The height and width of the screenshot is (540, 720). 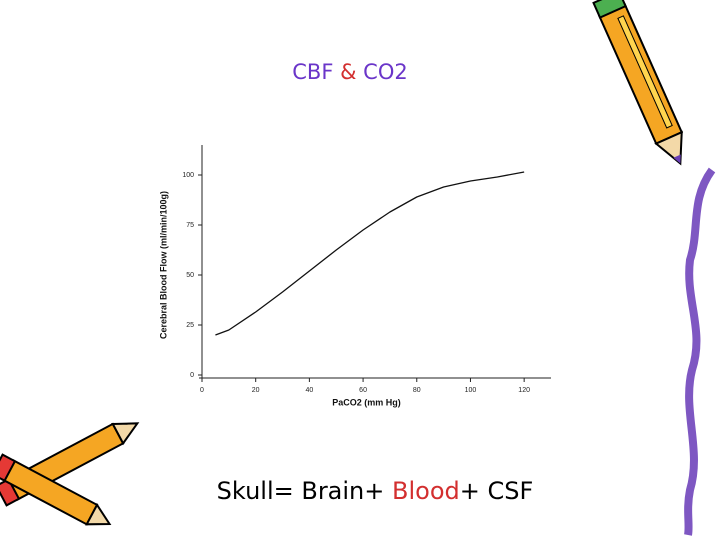 I want to click on x-tick-label: 20, so click(x=256, y=390).